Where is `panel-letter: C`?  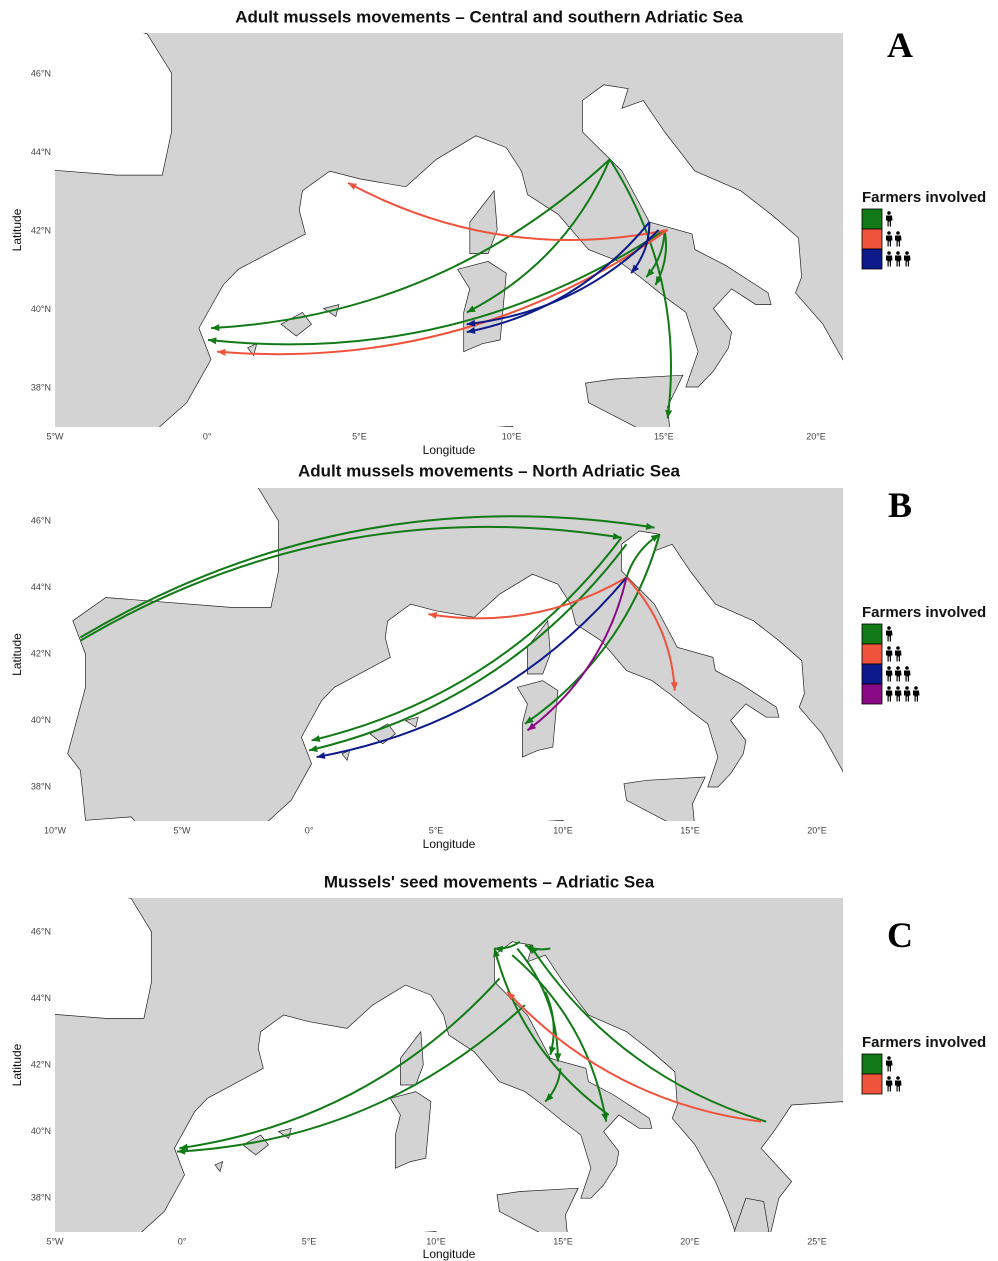
panel-letter: C is located at coordinates (900, 935).